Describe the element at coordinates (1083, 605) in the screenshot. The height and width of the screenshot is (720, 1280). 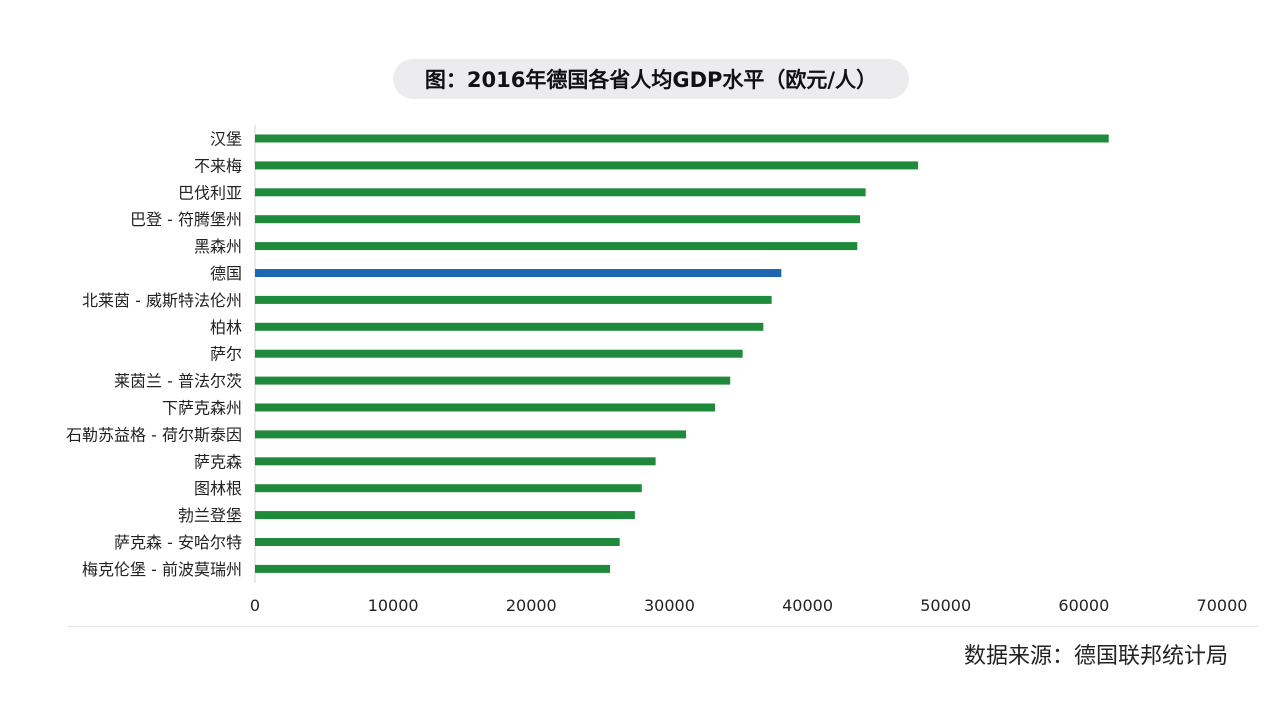
I see `x-tick-label: 60000` at that location.